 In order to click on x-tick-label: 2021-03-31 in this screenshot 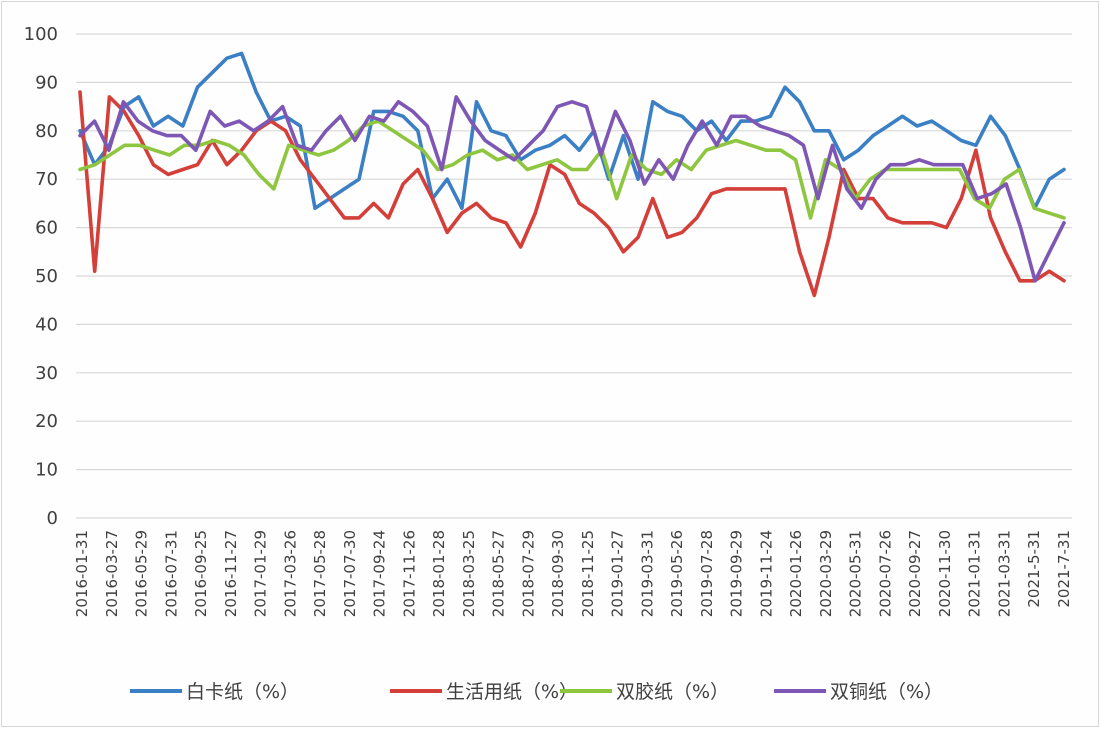, I will do `click(1004, 573)`.